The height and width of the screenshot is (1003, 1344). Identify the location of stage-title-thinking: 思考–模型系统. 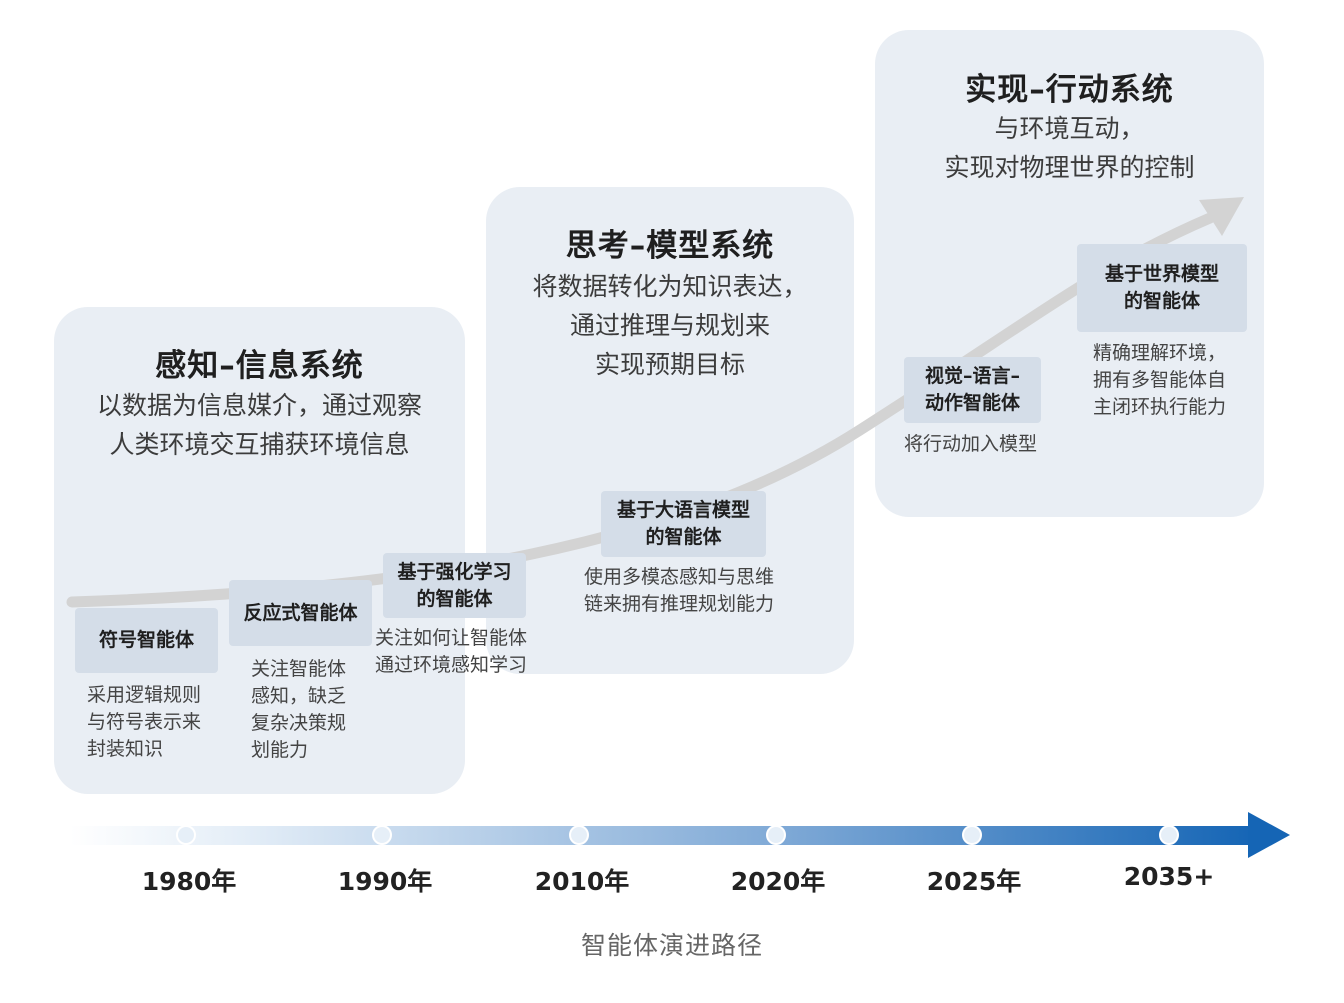
(670, 246).